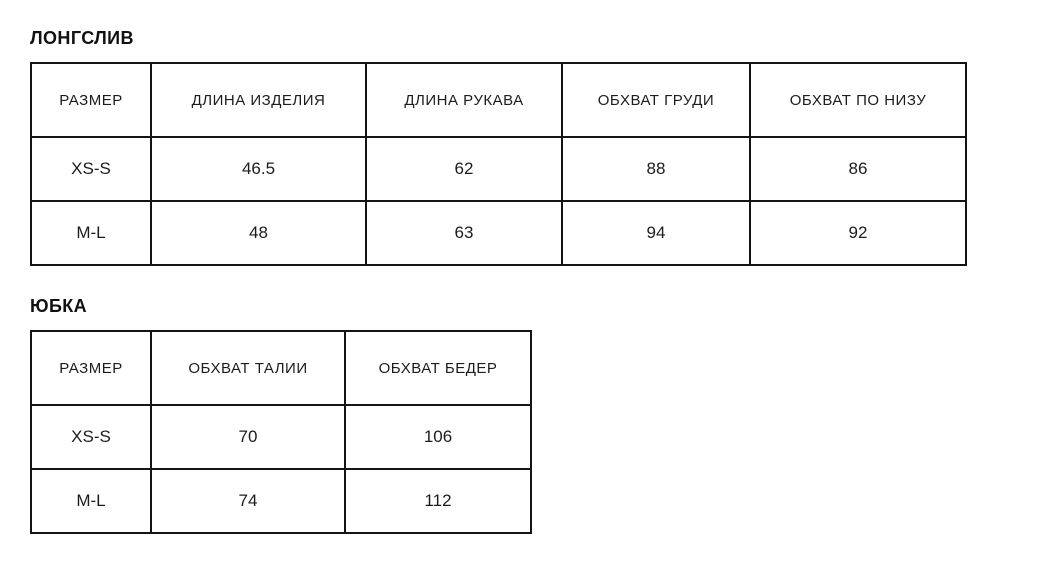 The width and height of the screenshot is (1054, 574). I want to click on value-cell: 92, so click(858, 233).